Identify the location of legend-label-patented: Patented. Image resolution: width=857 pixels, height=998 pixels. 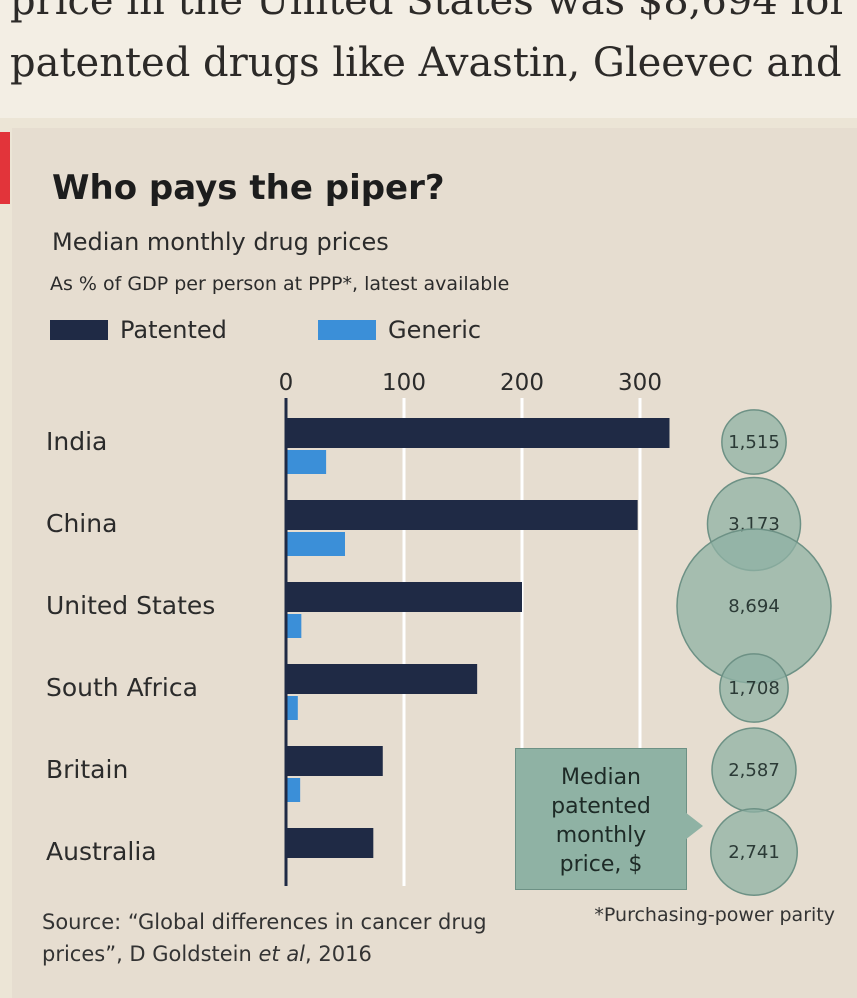
(173, 330).